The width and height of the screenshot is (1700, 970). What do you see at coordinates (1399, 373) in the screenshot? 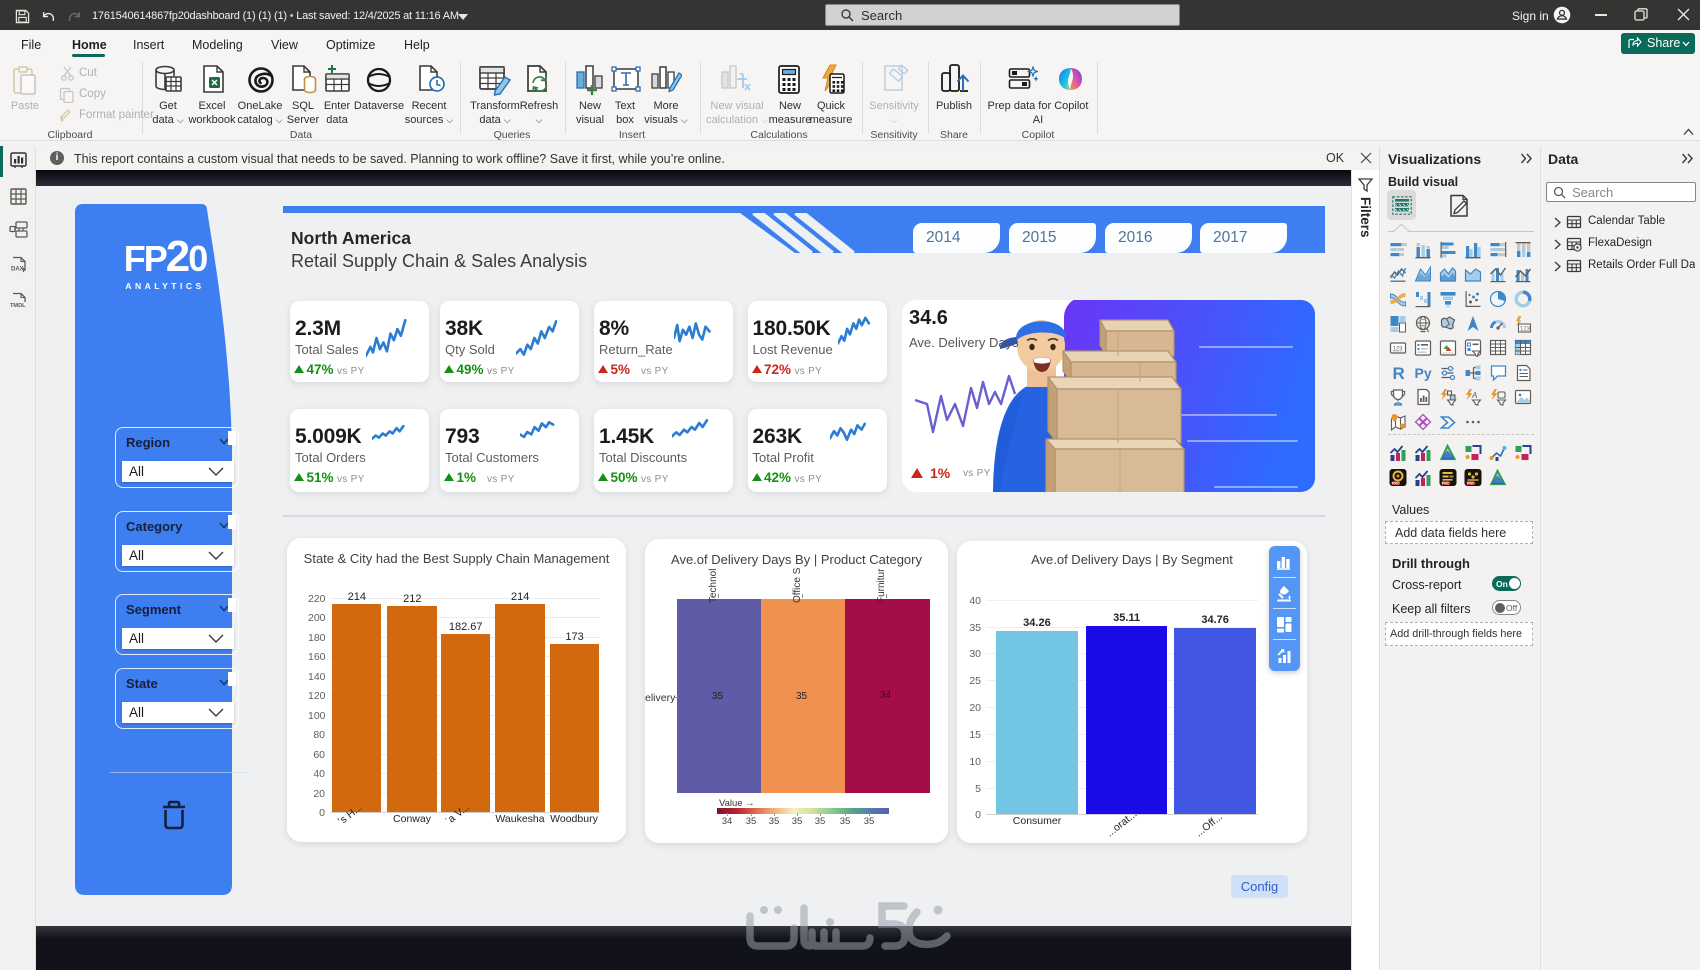
I see `svg-text: R` at bounding box center [1399, 373].